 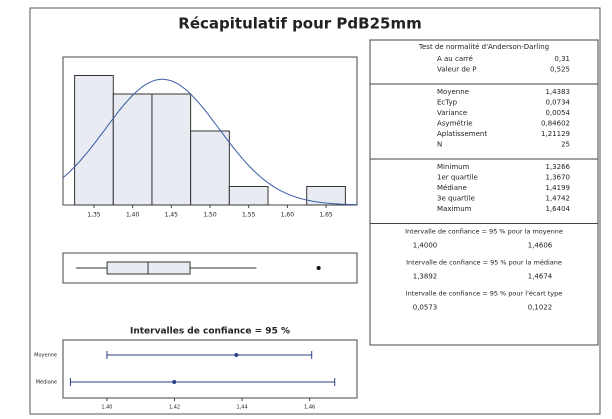 I want to click on x-tick-label: 1,45, so click(x=172, y=215).